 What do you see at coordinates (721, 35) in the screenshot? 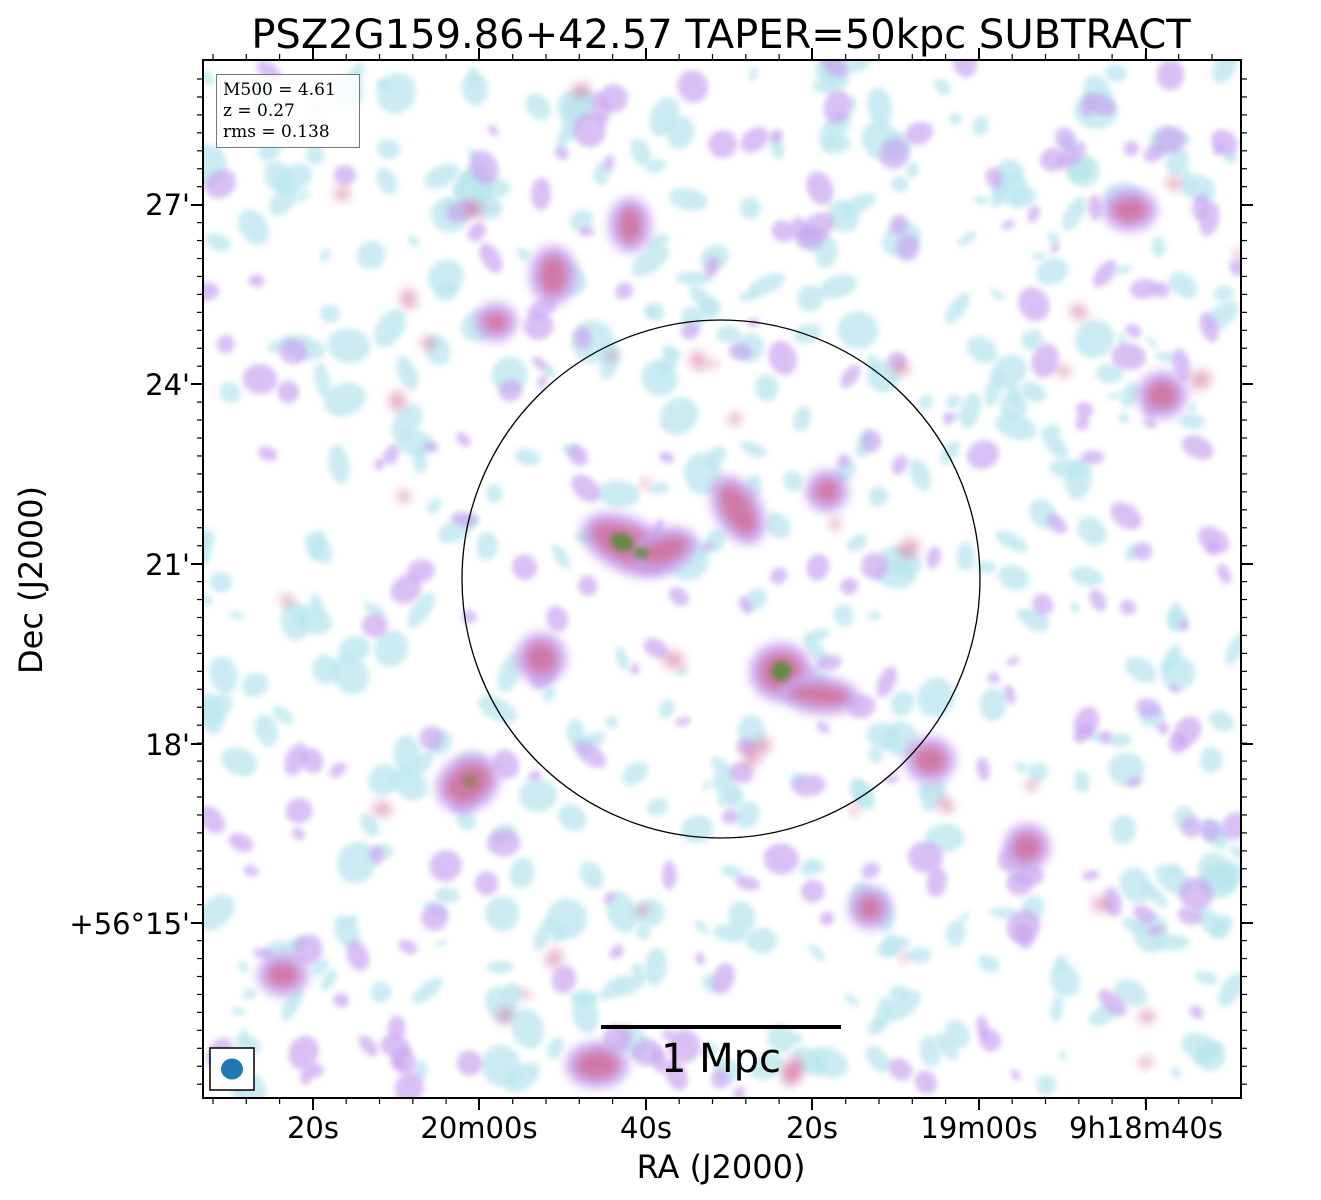
I see `plot-title: PSZ2G159.86+42.57 TAPER=50kpc SUBTRACT` at bounding box center [721, 35].